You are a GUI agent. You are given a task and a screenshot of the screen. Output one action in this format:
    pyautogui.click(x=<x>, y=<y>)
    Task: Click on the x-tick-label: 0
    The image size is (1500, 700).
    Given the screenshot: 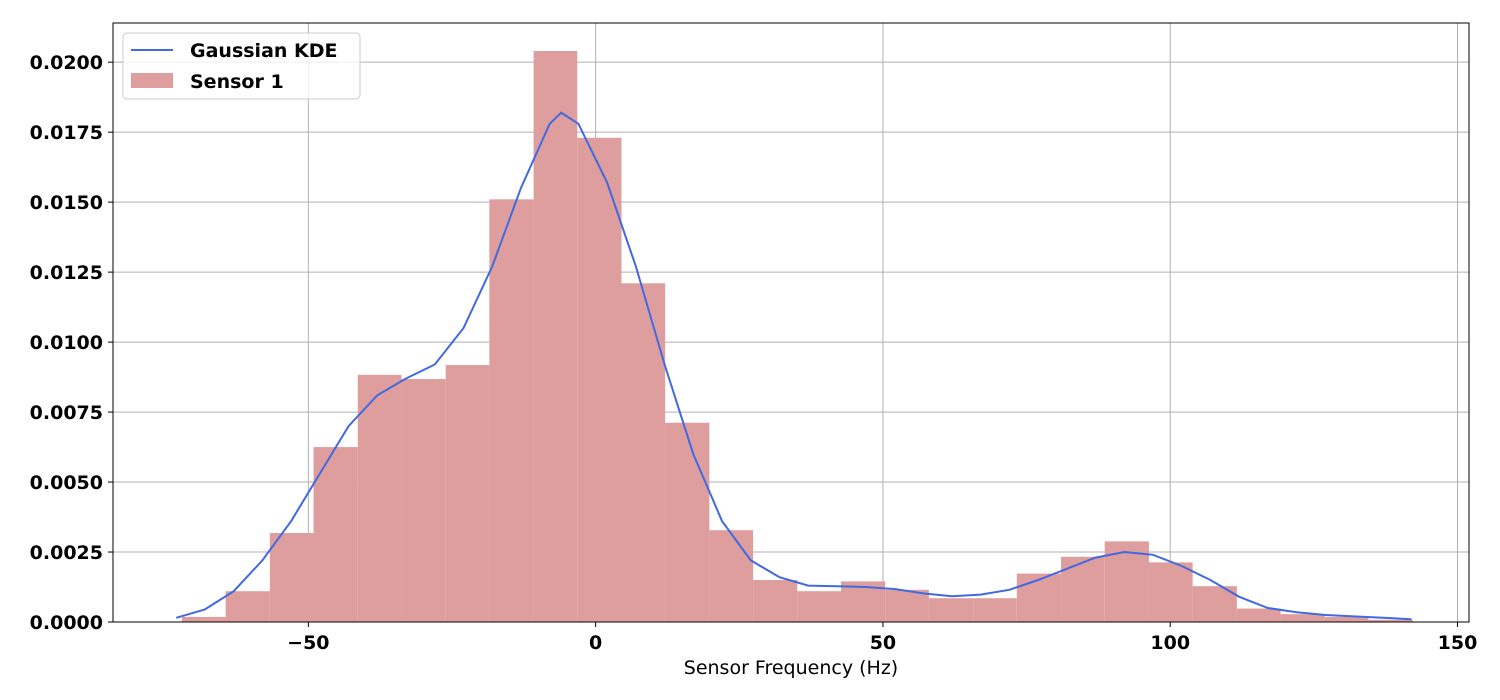 What is the action you would take?
    pyautogui.click(x=595, y=643)
    